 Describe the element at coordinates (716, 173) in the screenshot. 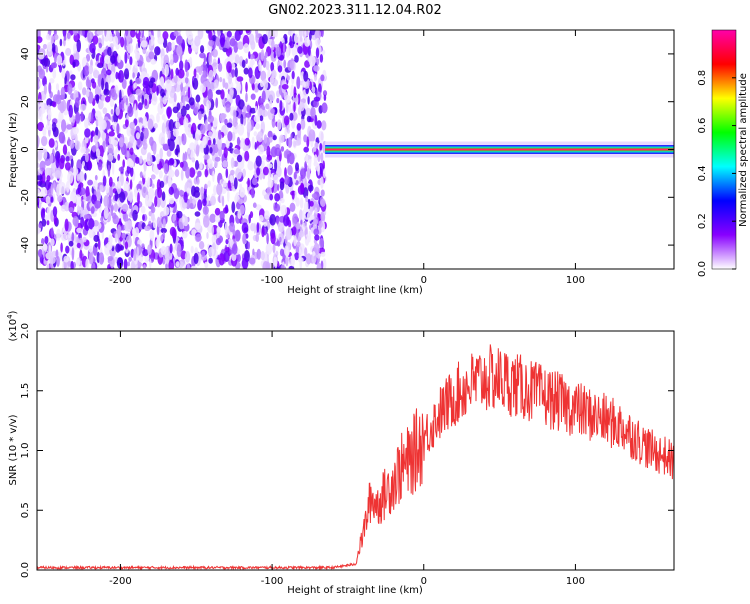

I see `colorbar-ticks: 0.0 0.2 0.4 0.6 0.8` at that location.